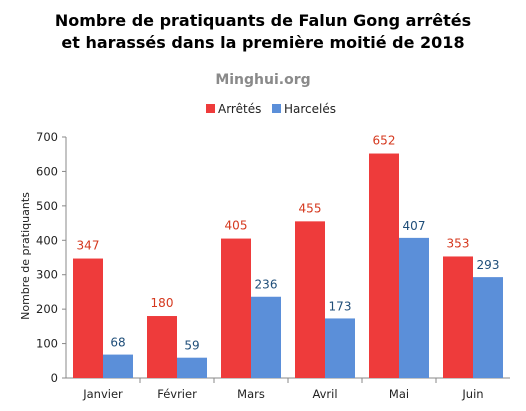  Describe the element at coordinates (88, 246) in the screenshot. I see `data-label-arretes: 347` at that location.